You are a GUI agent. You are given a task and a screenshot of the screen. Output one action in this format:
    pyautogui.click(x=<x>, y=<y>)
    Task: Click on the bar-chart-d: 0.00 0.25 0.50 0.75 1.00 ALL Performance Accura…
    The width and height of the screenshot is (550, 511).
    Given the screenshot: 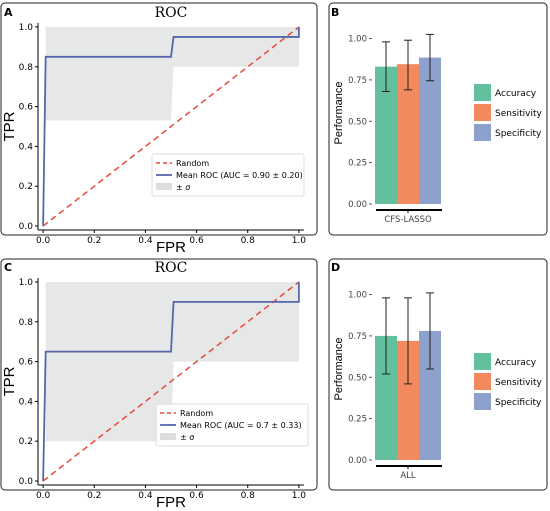 What is the action you would take?
    pyautogui.click(x=438, y=386)
    